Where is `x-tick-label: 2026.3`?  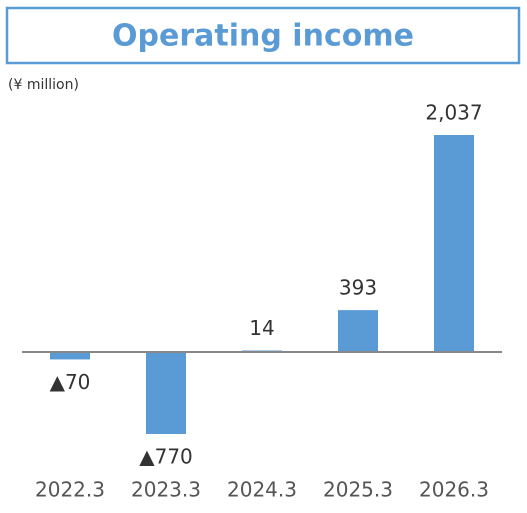
x-tick-label: 2026.3 is located at coordinates (454, 490).